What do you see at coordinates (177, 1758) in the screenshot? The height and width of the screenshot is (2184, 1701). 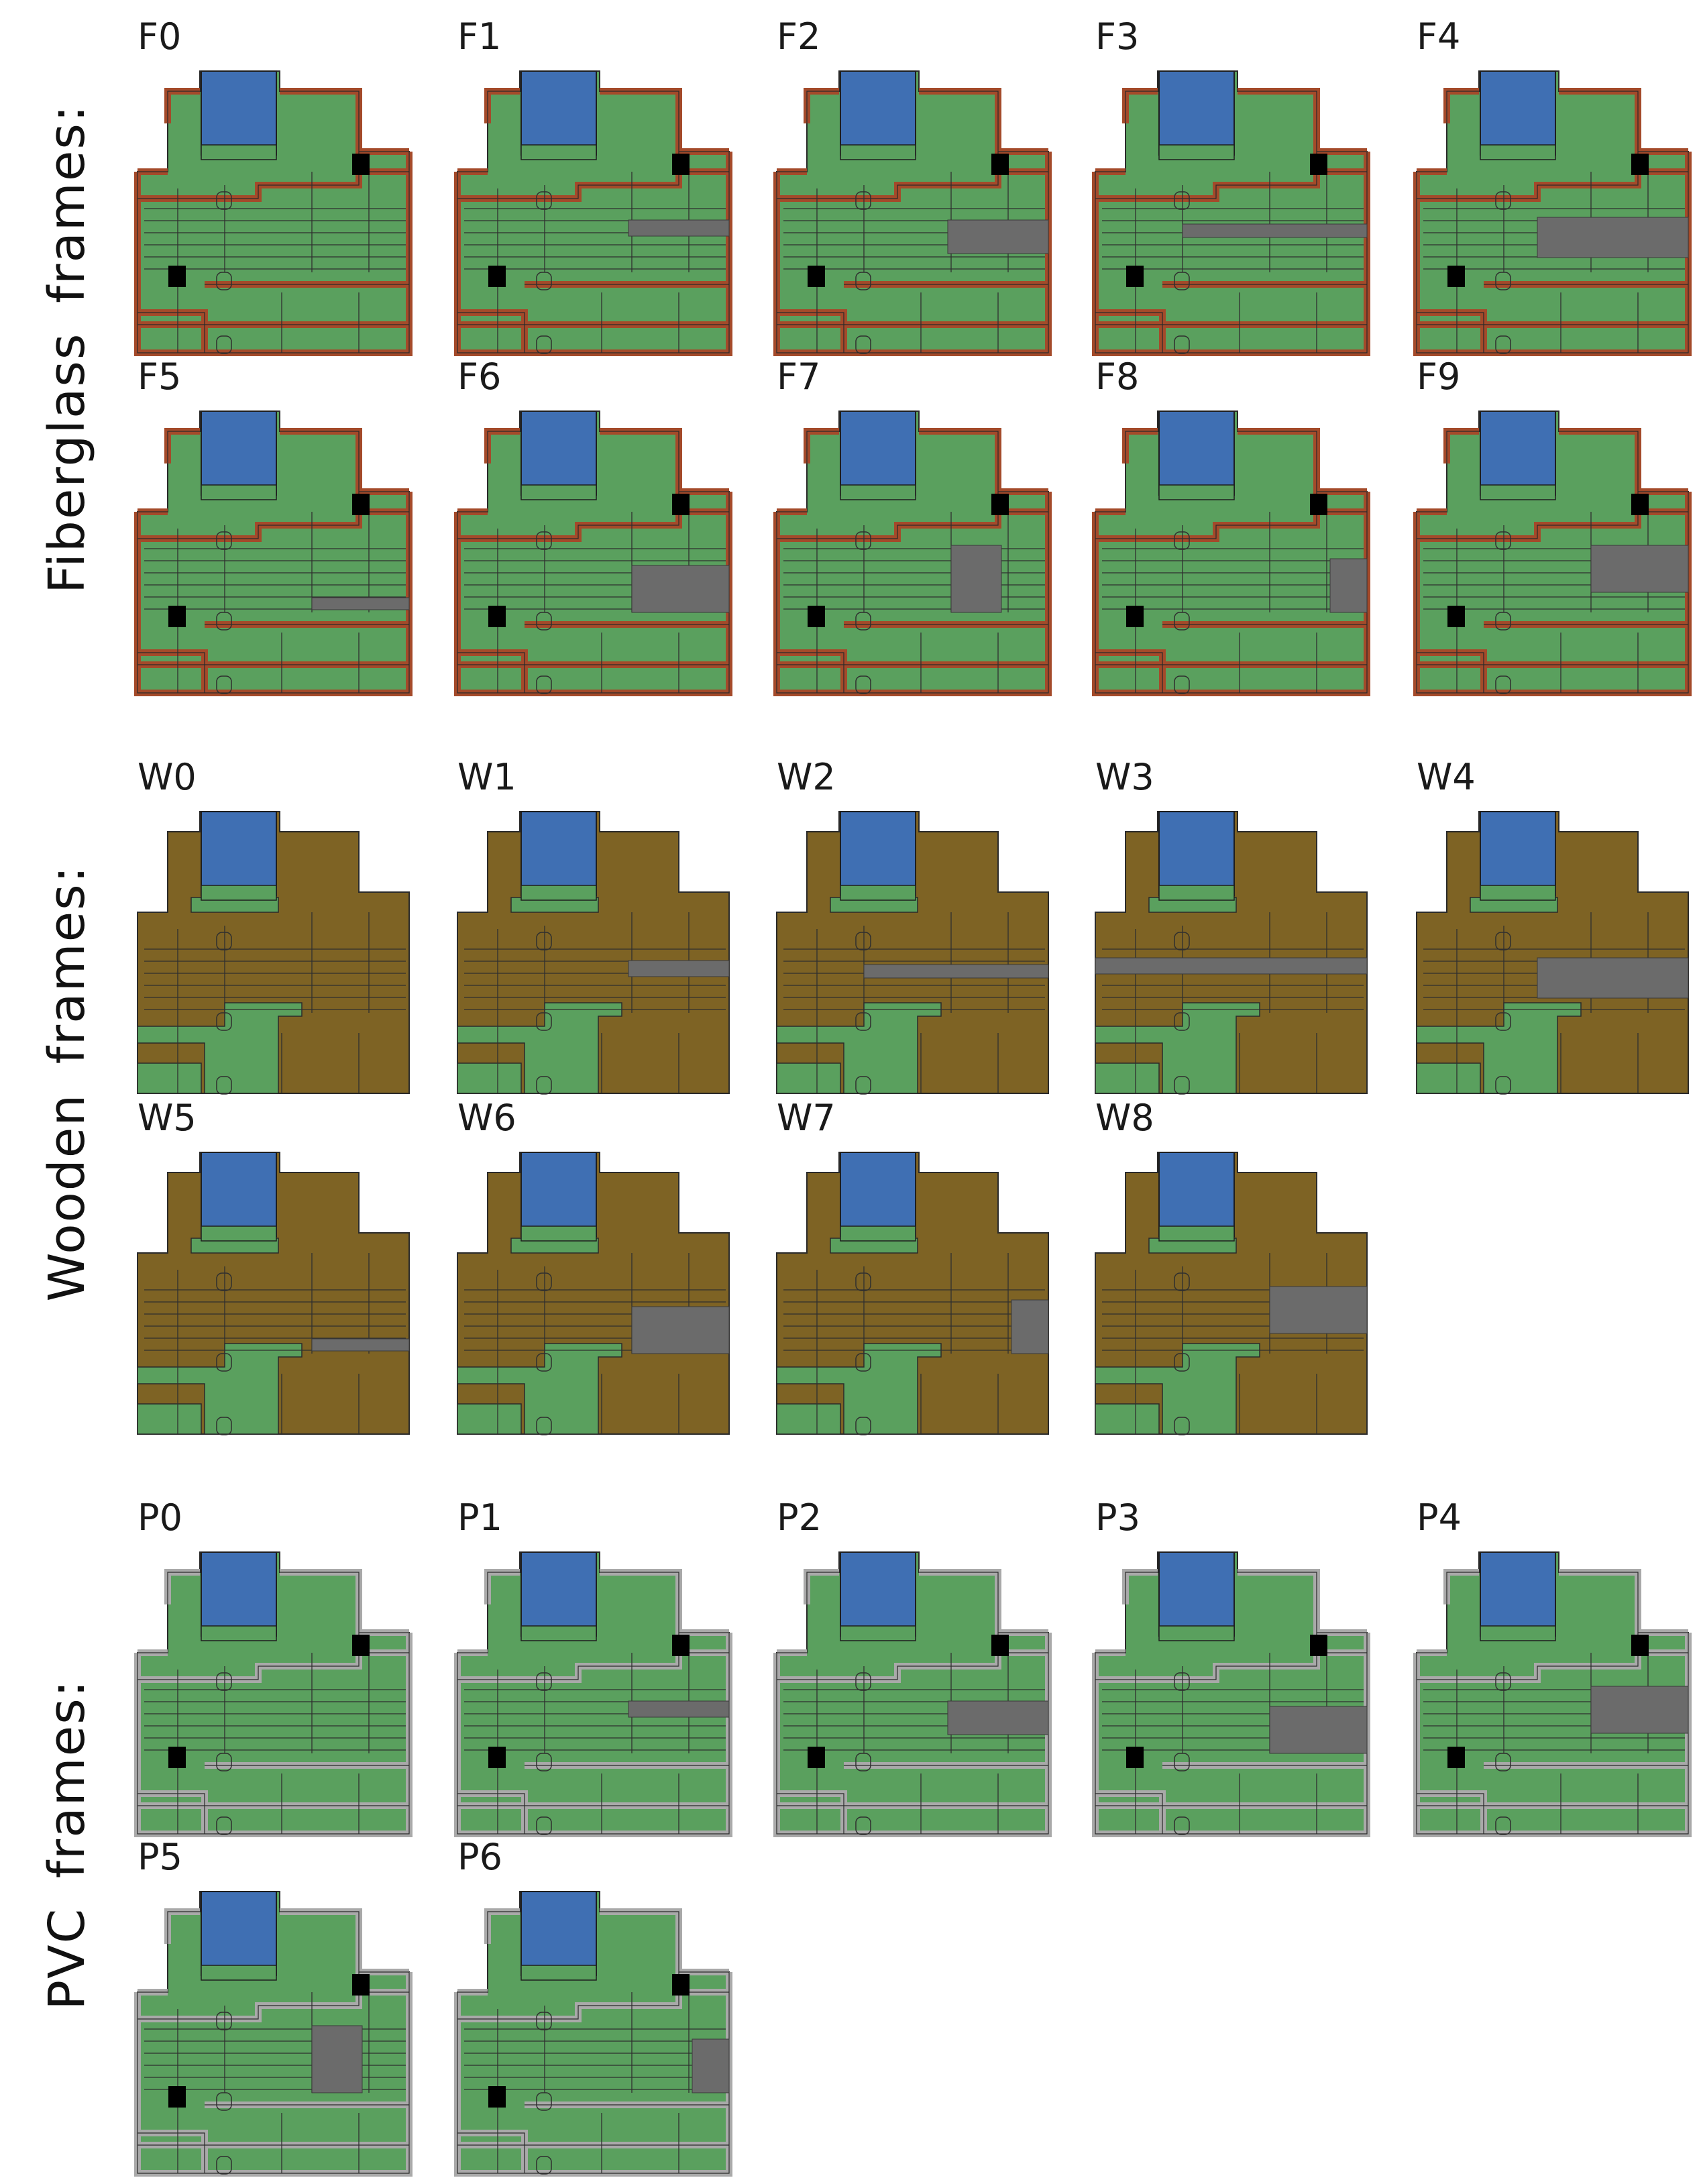 I see `frame-p0-void-lower` at bounding box center [177, 1758].